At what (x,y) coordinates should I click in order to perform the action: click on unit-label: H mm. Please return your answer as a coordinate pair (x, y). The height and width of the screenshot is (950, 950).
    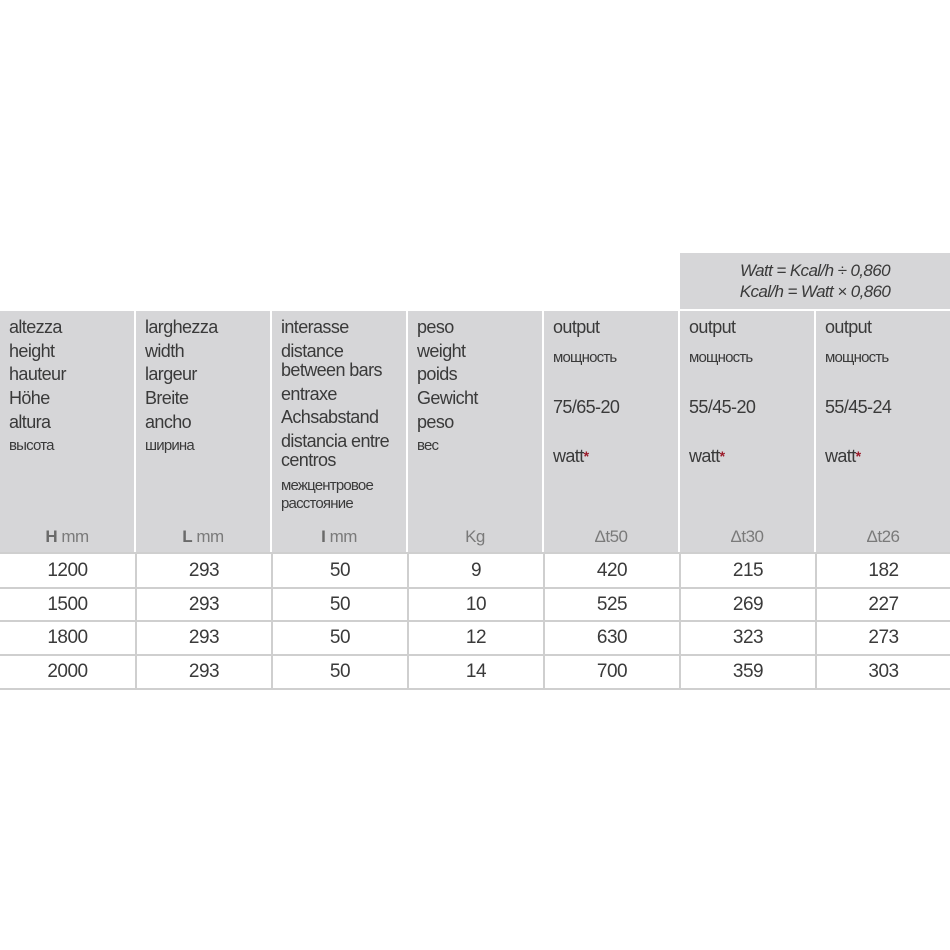
    Looking at the image, I should click on (67, 536).